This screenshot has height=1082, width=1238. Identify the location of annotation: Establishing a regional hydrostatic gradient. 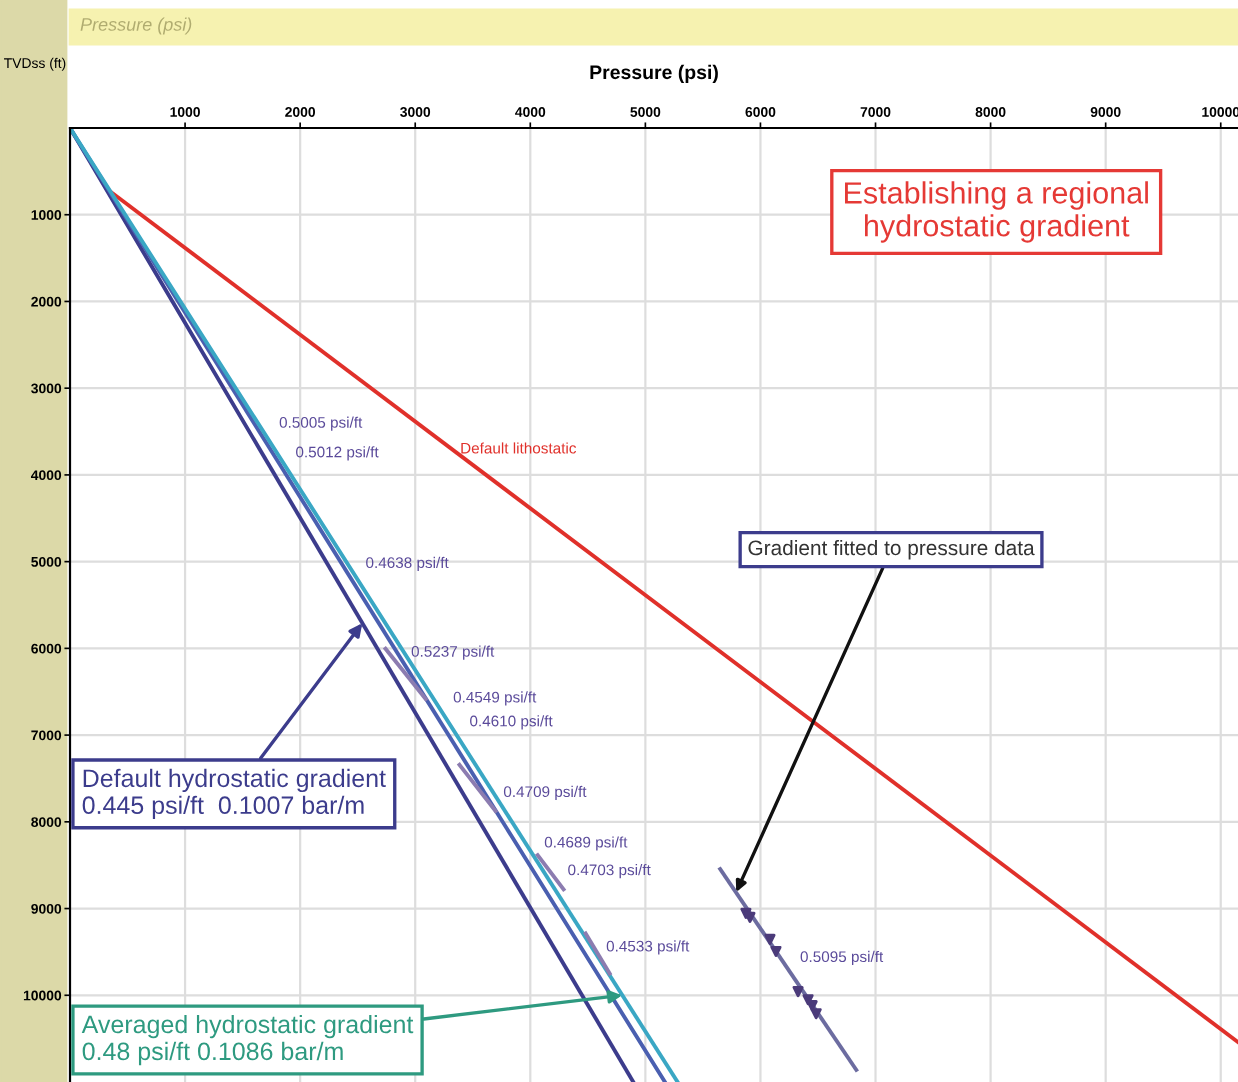
(996, 212).